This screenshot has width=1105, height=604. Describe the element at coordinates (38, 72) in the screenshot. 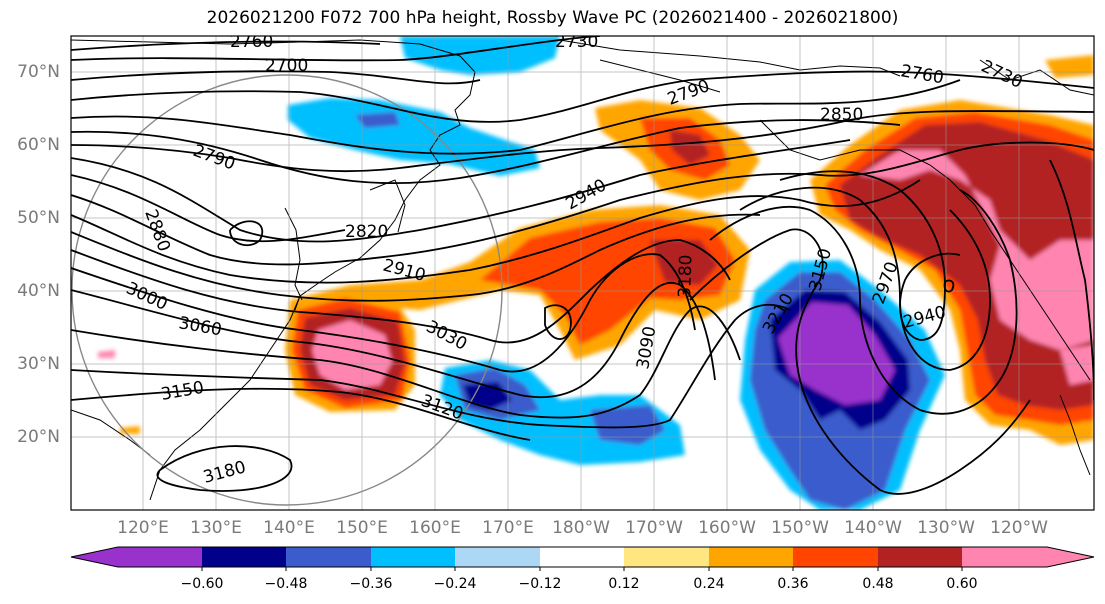

I see `lat-label: 70°N` at that location.